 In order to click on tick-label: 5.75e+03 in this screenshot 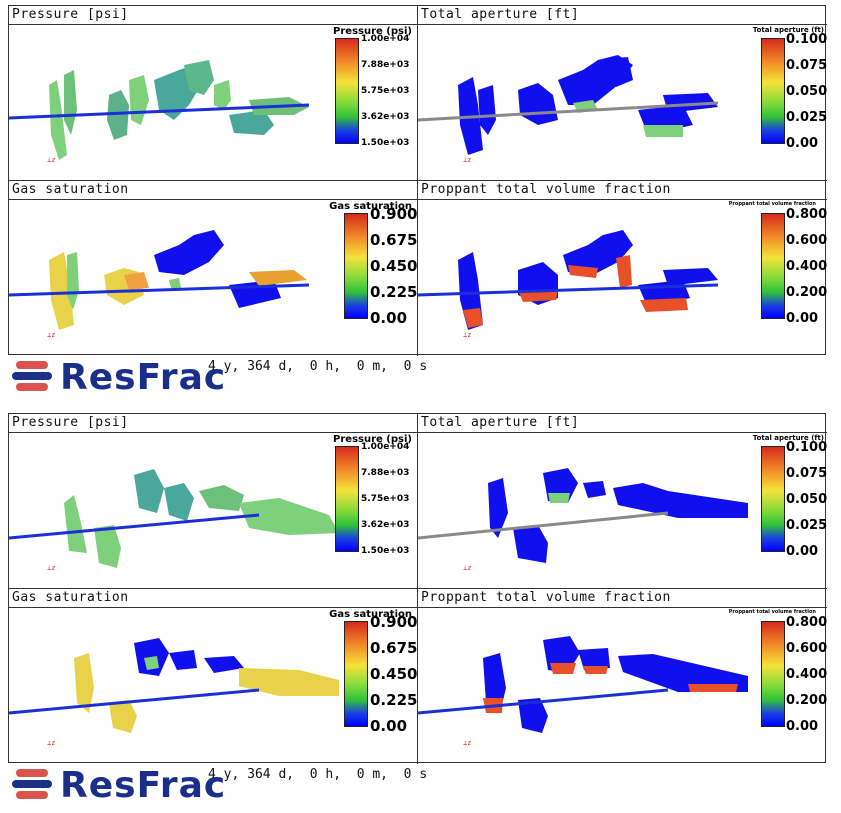, I will do `click(385, 91)`.